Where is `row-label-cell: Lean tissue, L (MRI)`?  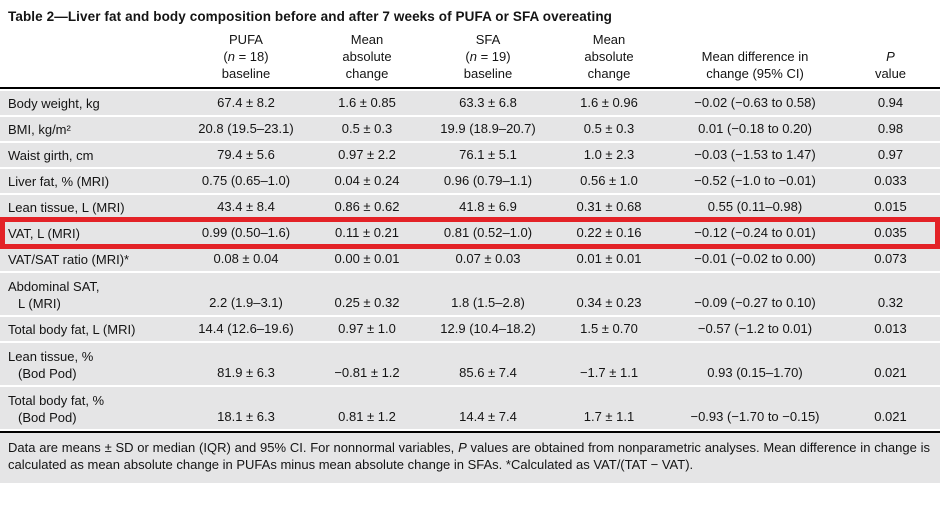 row-label-cell: Lean tissue, L (MRI) is located at coordinates (92, 207).